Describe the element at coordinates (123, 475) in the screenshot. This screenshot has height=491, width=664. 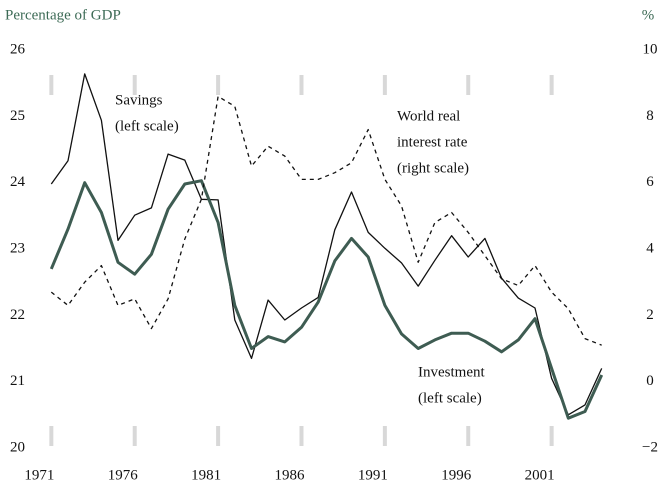
I see `x-tick-label: 1976` at that location.